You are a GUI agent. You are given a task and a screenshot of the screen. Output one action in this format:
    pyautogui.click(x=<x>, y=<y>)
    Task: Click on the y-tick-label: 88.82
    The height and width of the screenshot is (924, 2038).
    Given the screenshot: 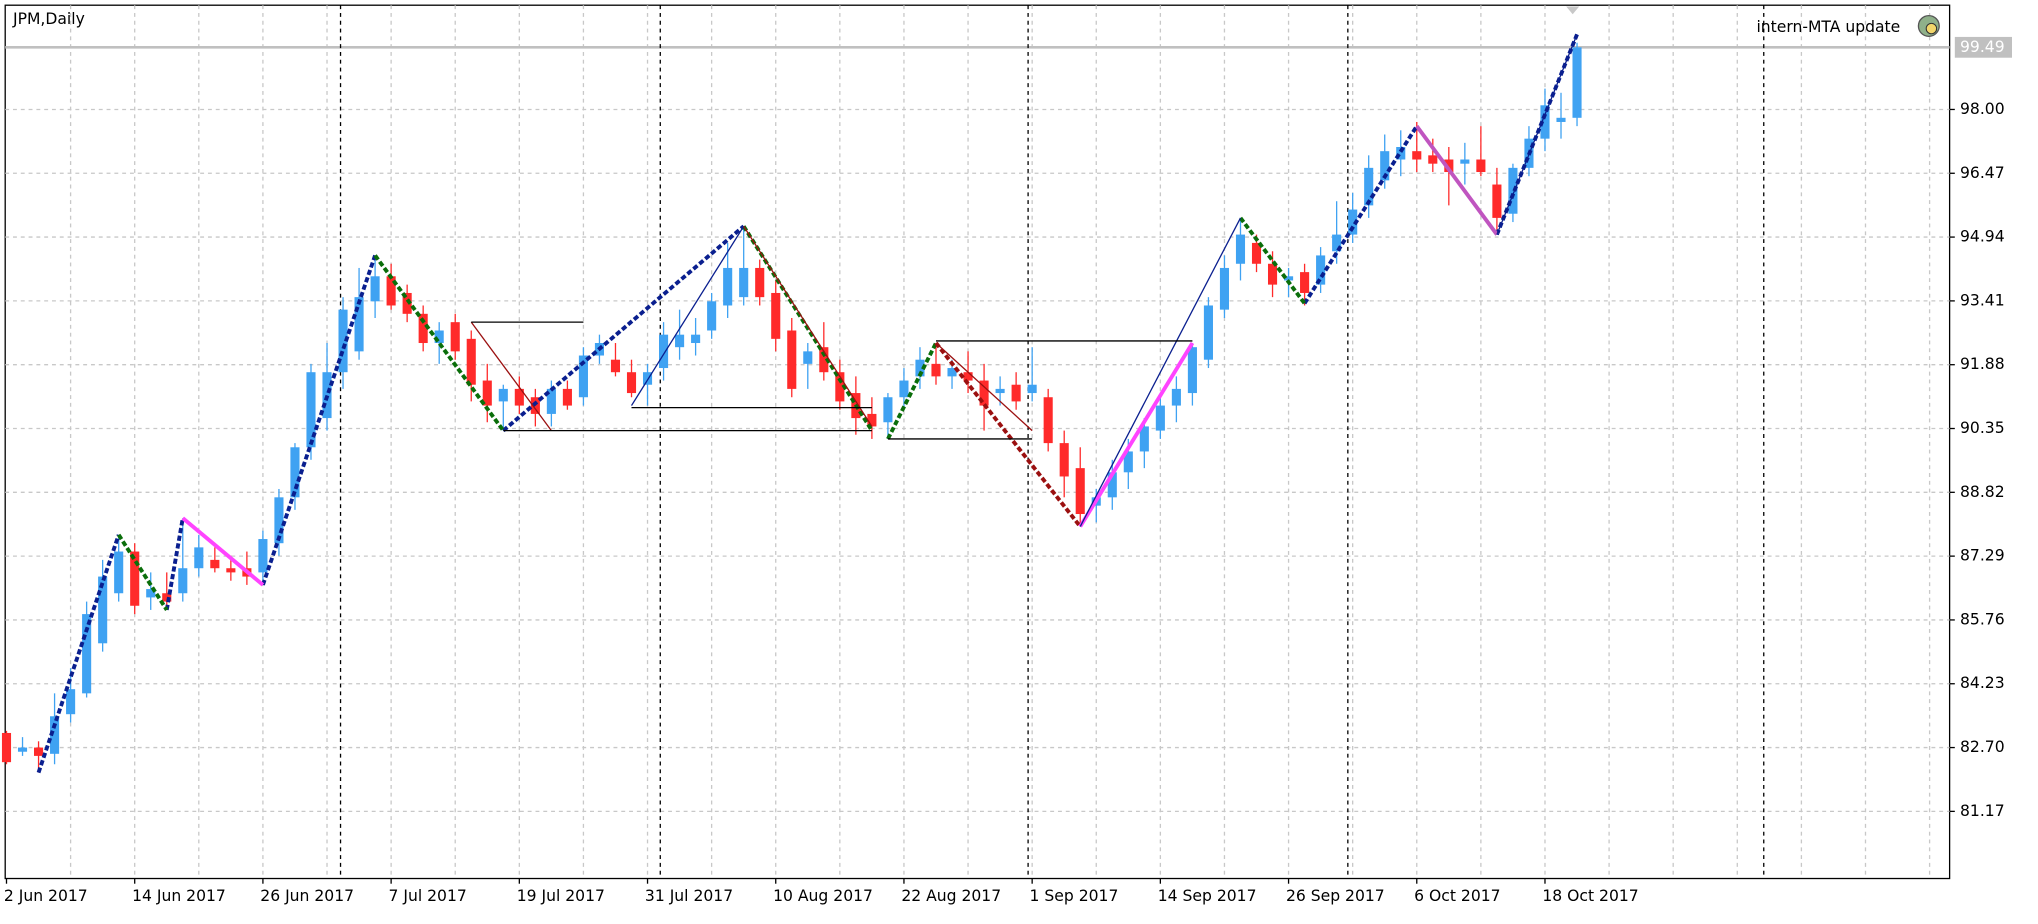 What is the action you would take?
    pyautogui.click(x=1982, y=492)
    